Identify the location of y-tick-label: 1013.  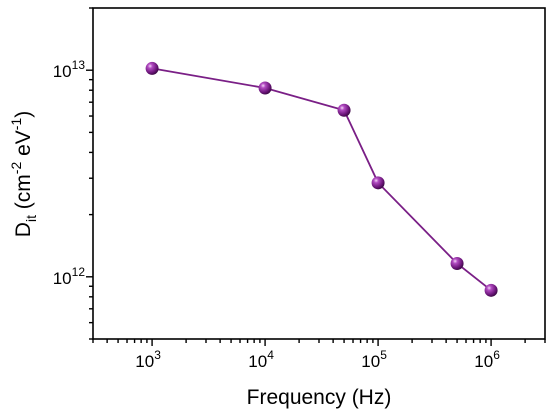
(69, 69).